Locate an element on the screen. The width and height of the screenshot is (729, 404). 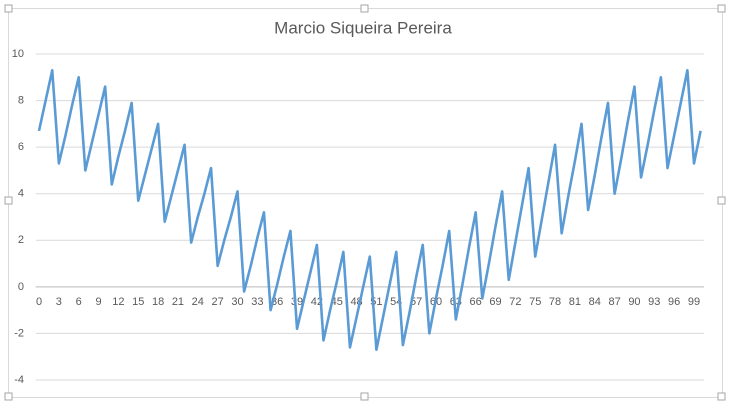
y-tick-label: -4 is located at coordinates (19, 380).